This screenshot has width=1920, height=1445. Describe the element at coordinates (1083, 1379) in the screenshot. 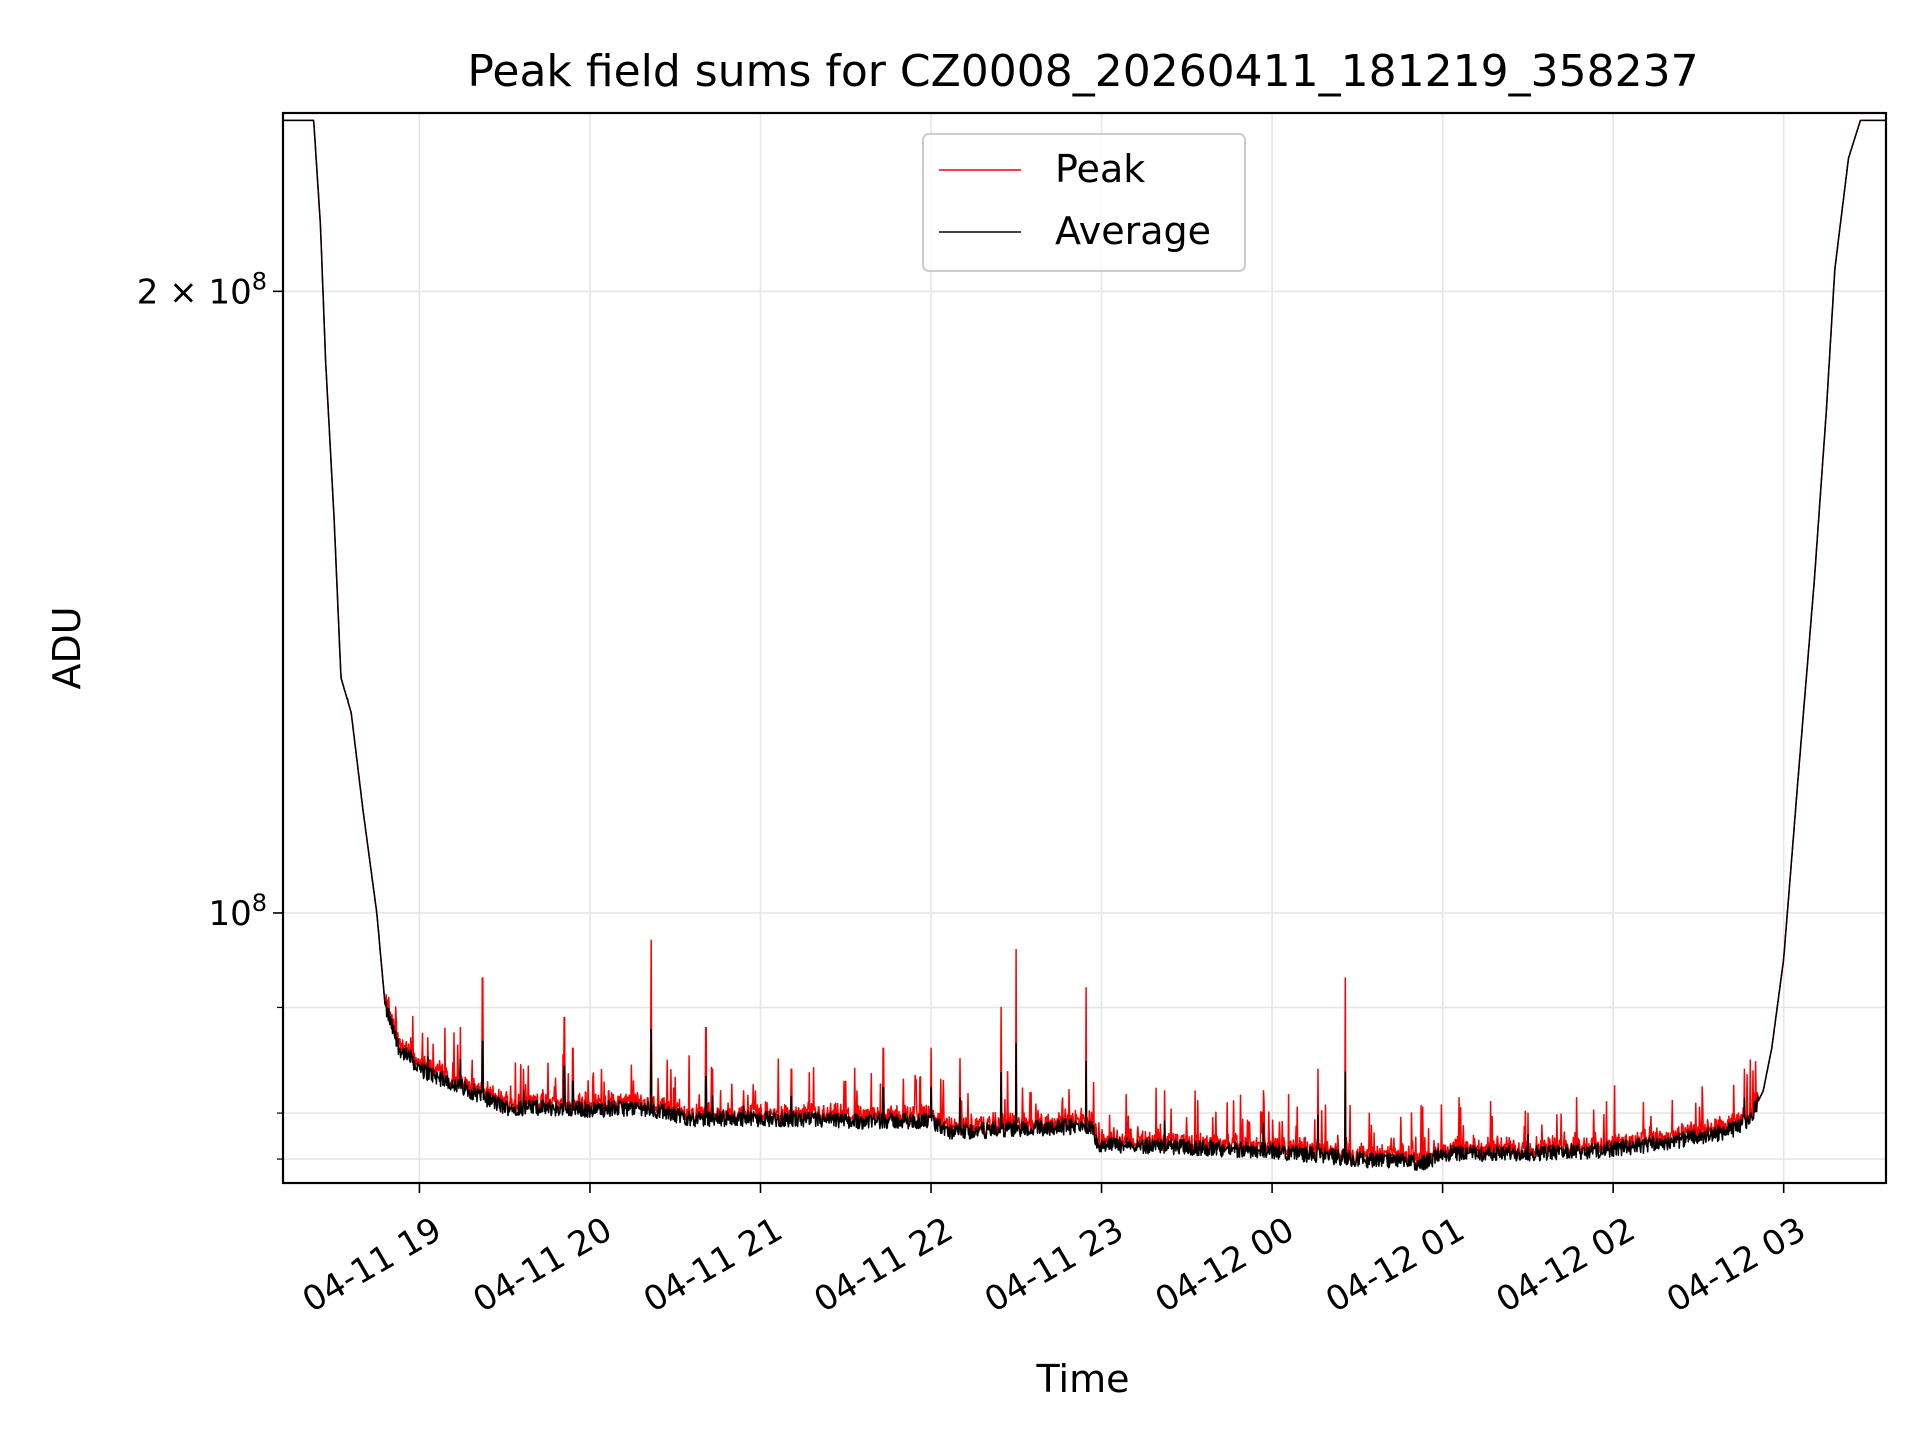

I see `x-axis-label: Time` at that location.